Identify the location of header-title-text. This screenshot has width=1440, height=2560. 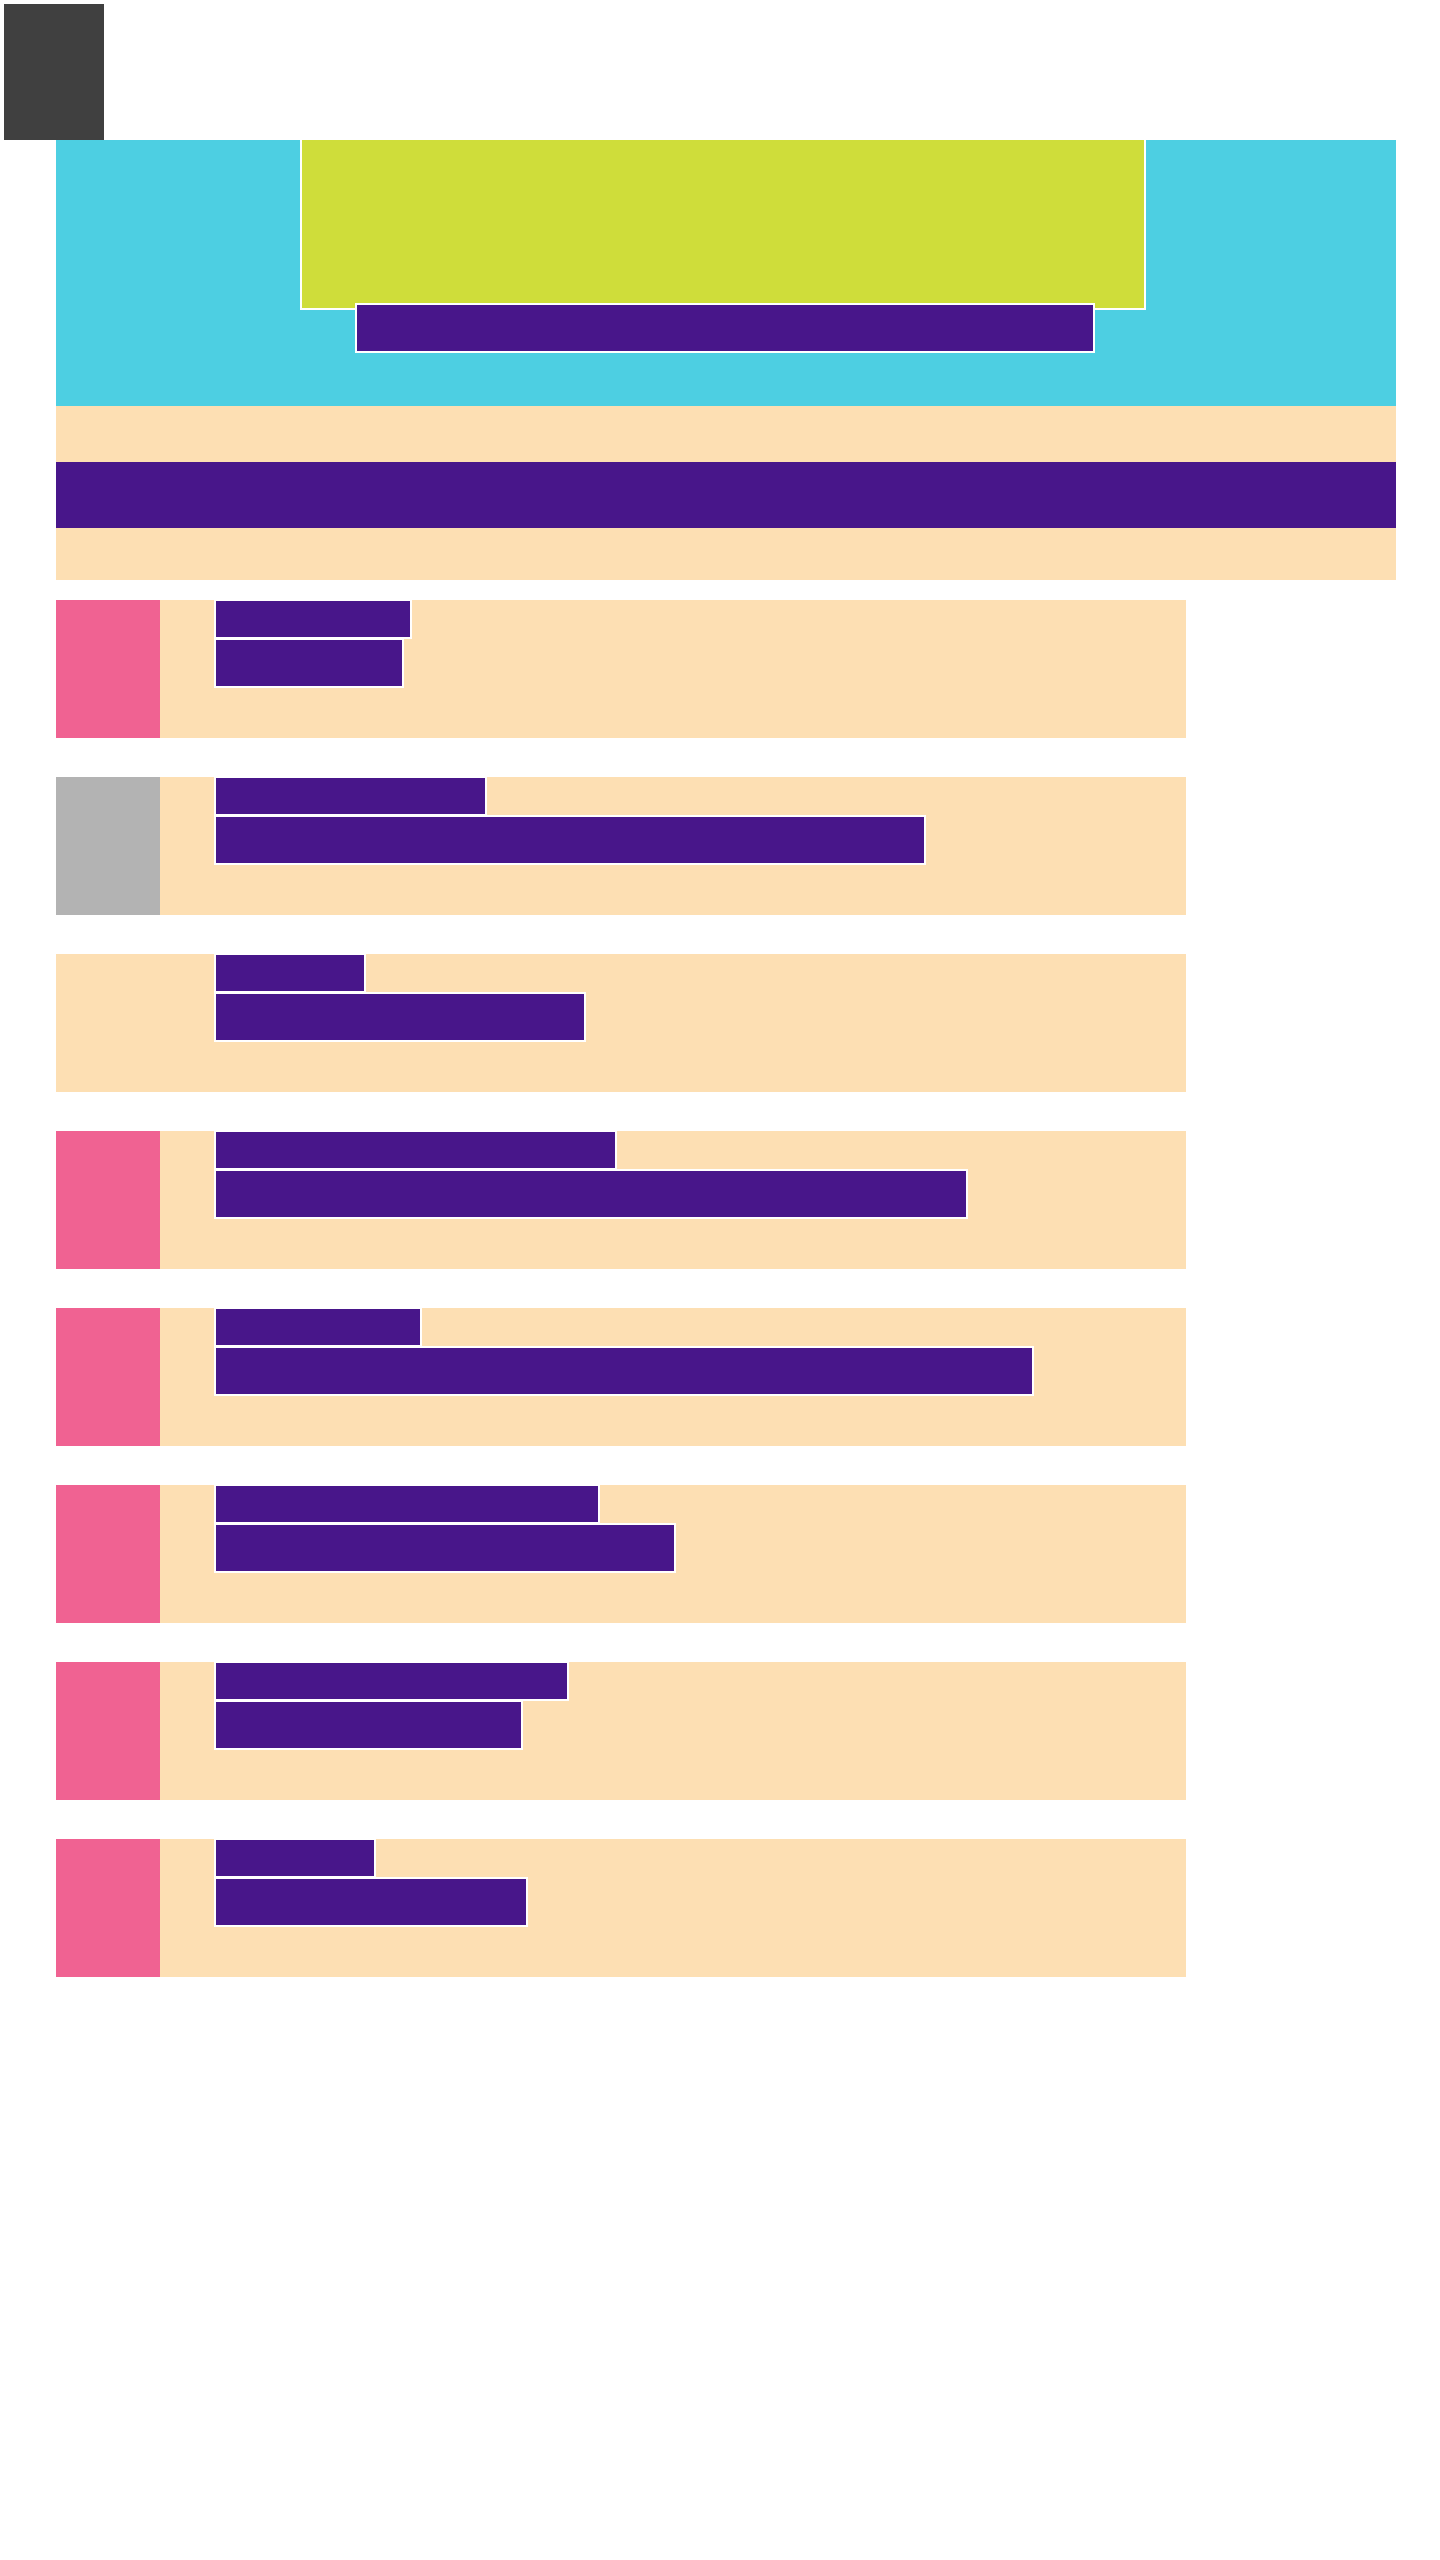
(725, 328).